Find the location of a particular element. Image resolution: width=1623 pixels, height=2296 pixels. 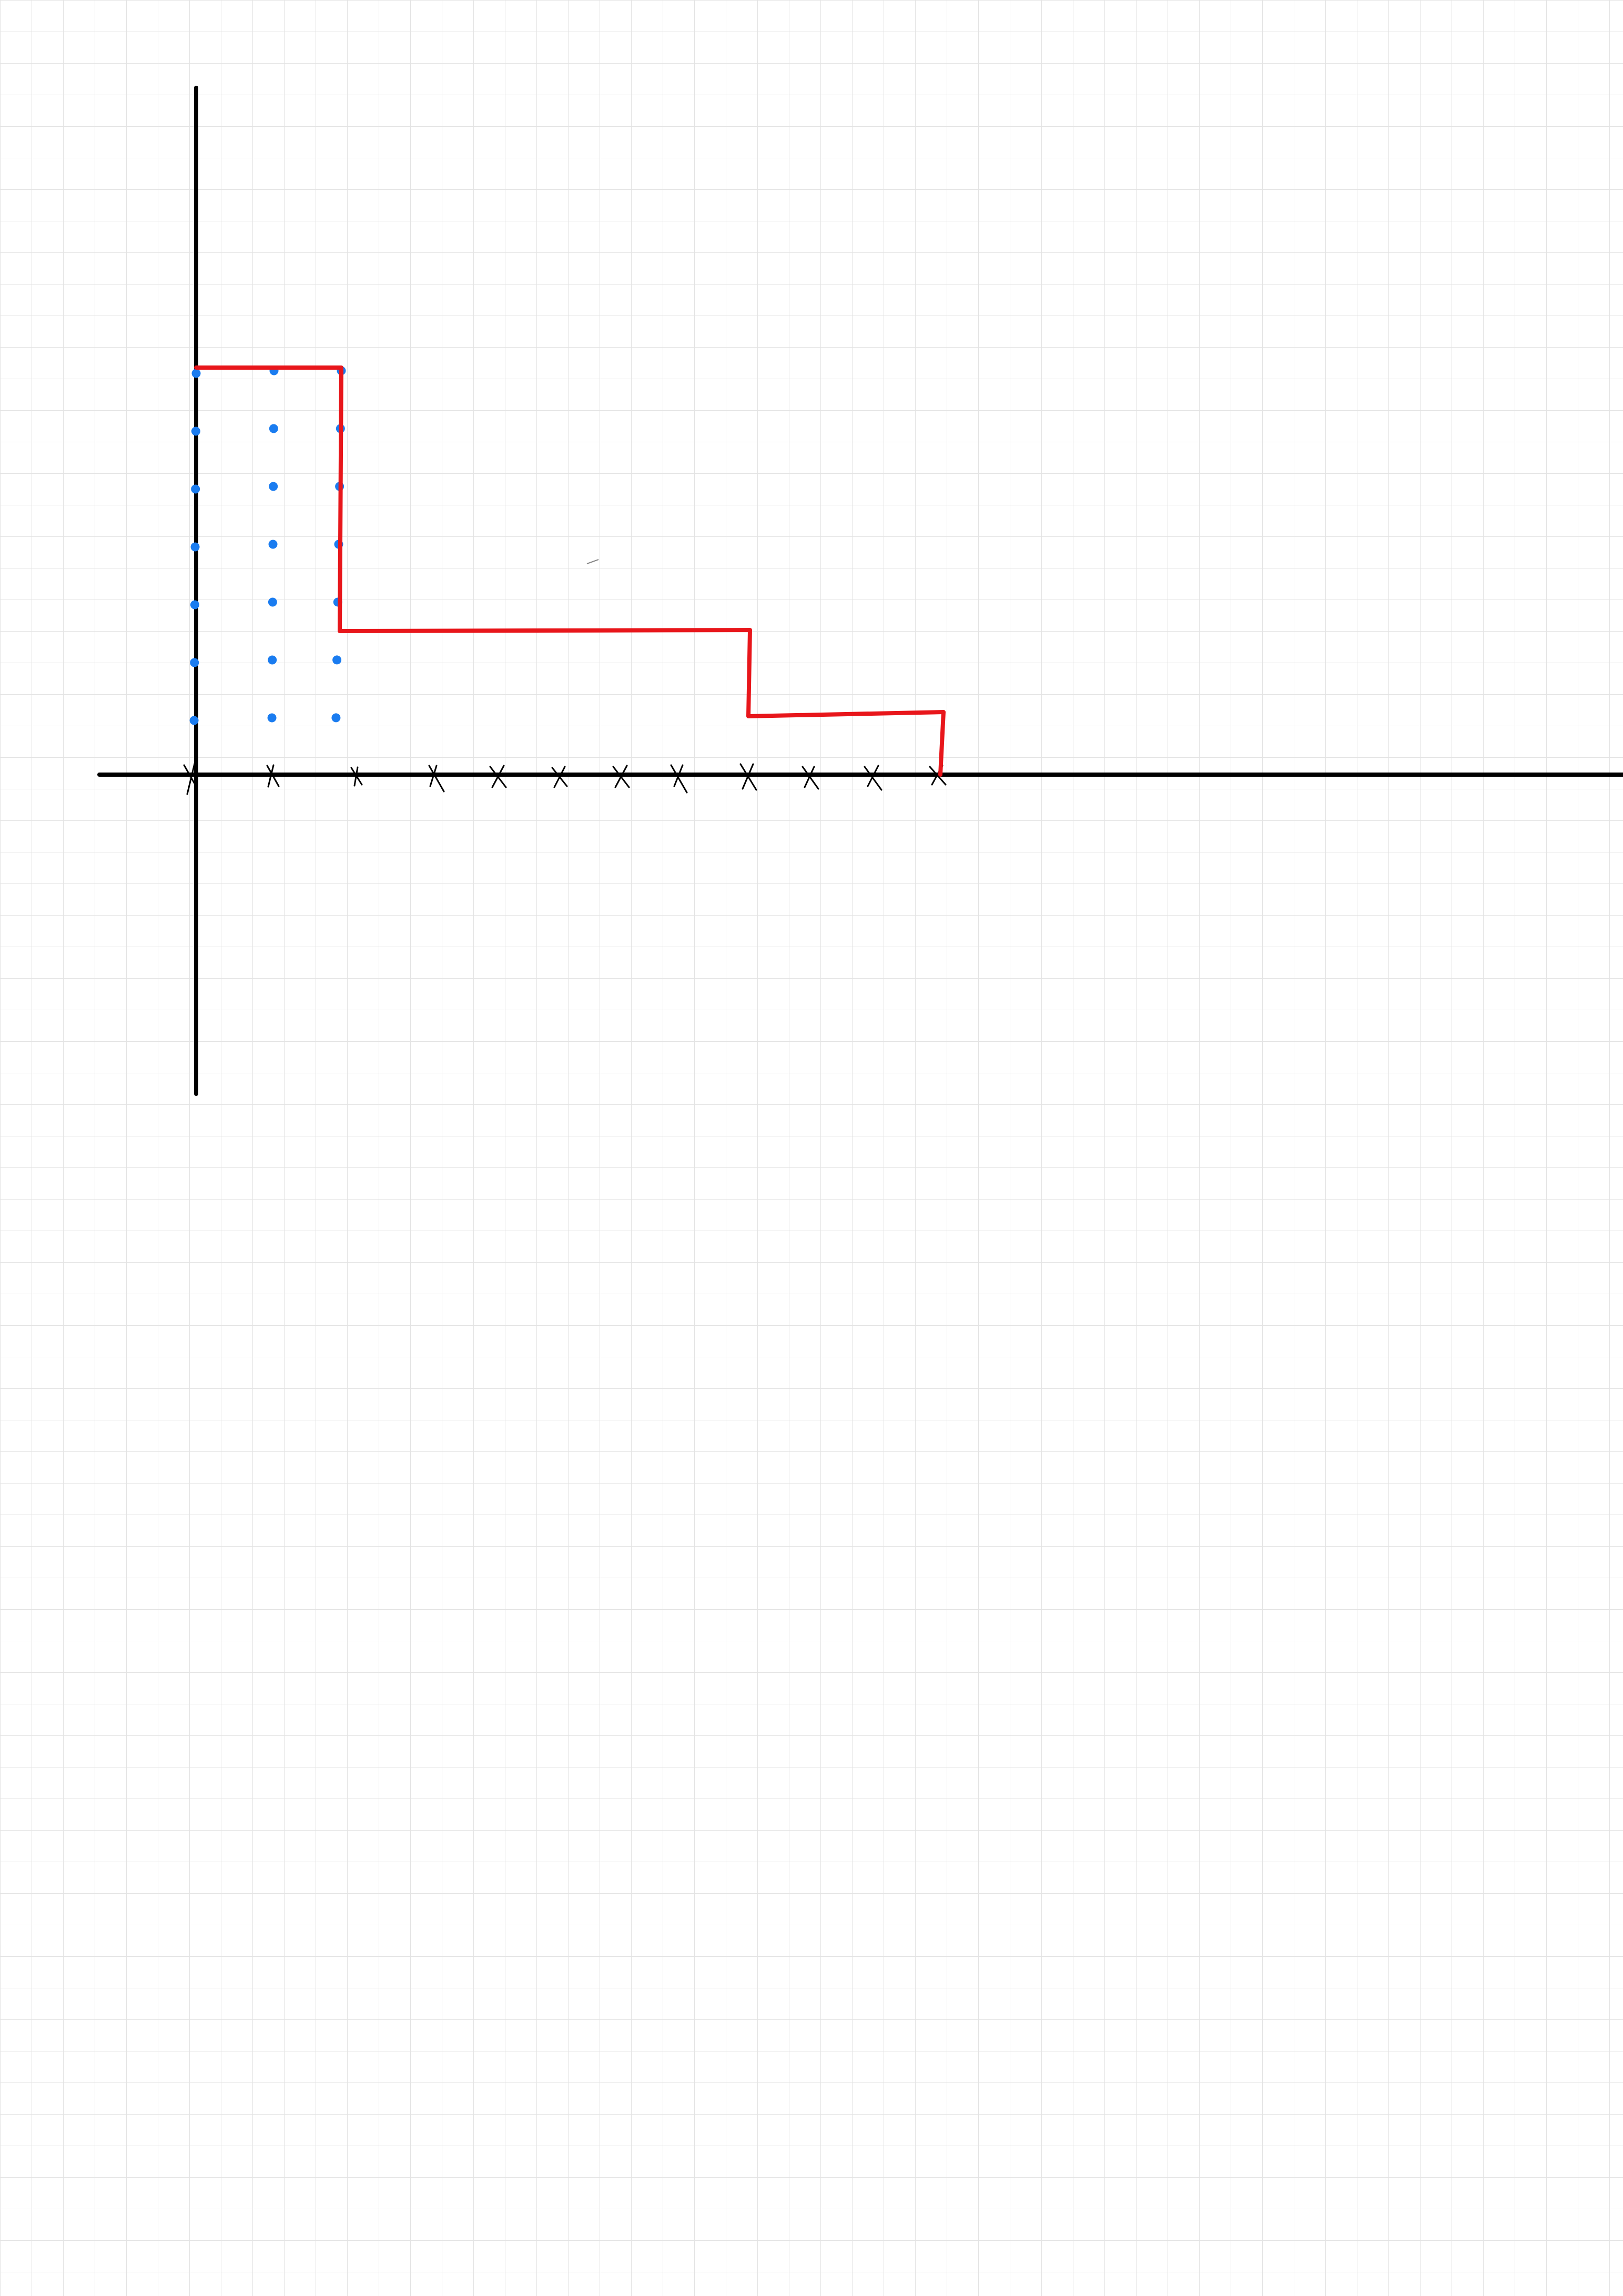

red-outline is located at coordinates (570, 571).